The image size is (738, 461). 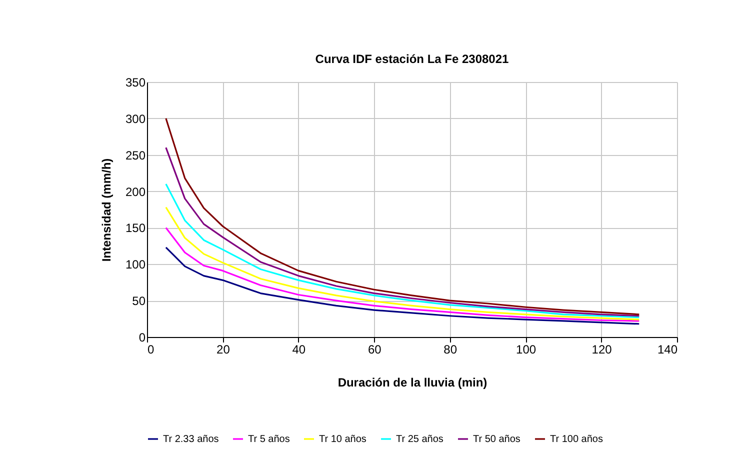 What do you see at coordinates (375, 349) in the screenshot?
I see `x-tick-label: 60` at bounding box center [375, 349].